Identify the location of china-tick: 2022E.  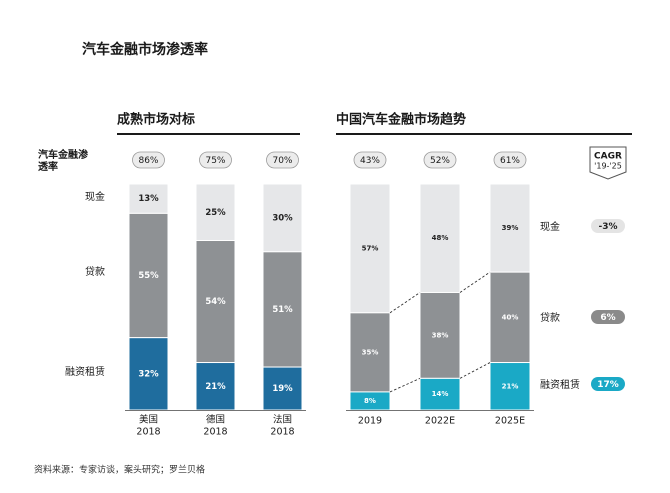
(440, 421).